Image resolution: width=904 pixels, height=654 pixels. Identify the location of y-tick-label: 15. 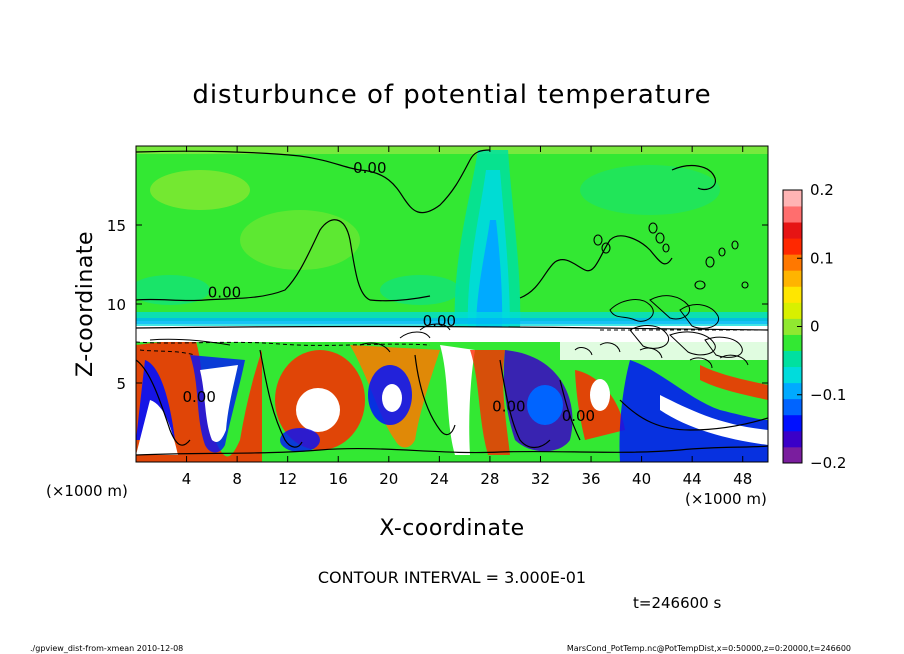
(116, 226).